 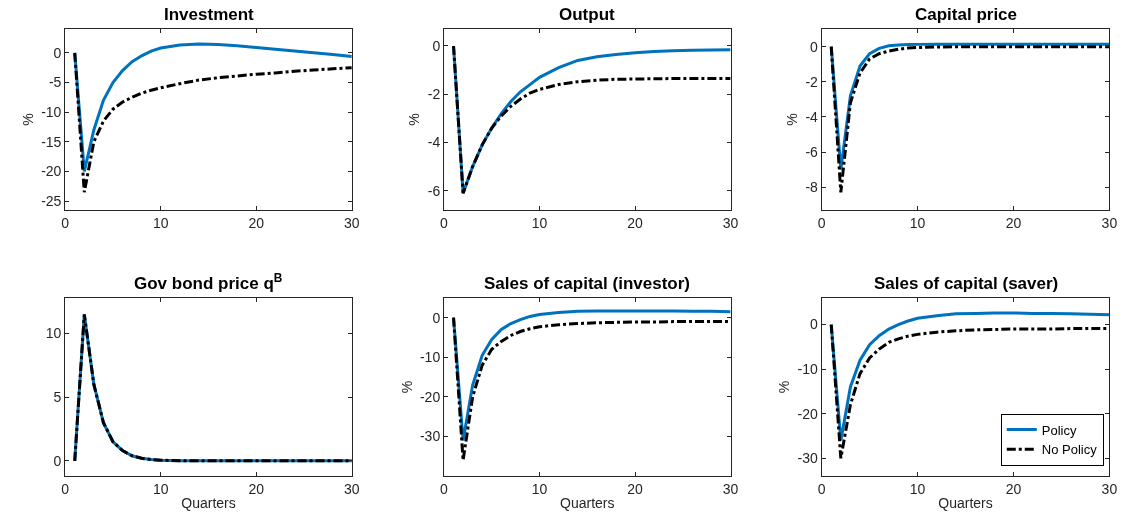 I want to click on y-tick-label: -15, so click(x=51, y=141).